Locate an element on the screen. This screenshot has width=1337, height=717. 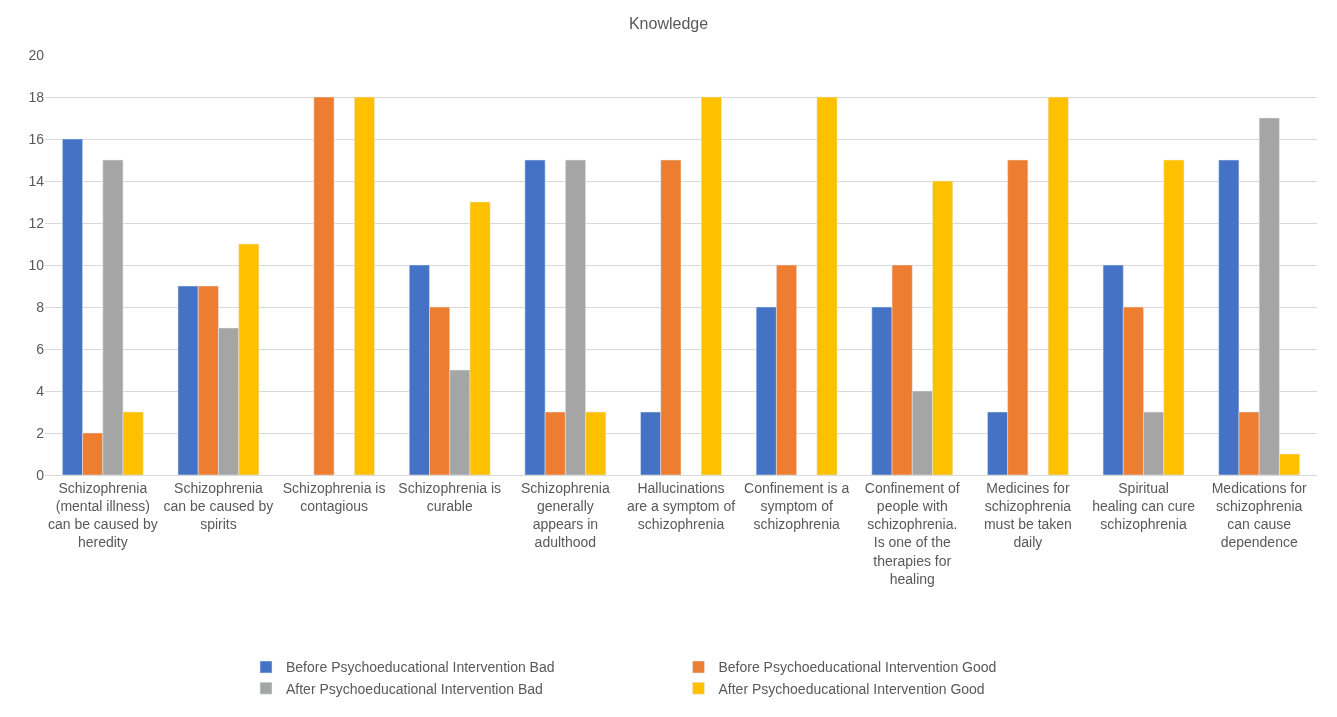
y-tick-label: 0 is located at coordinates (40, 474).